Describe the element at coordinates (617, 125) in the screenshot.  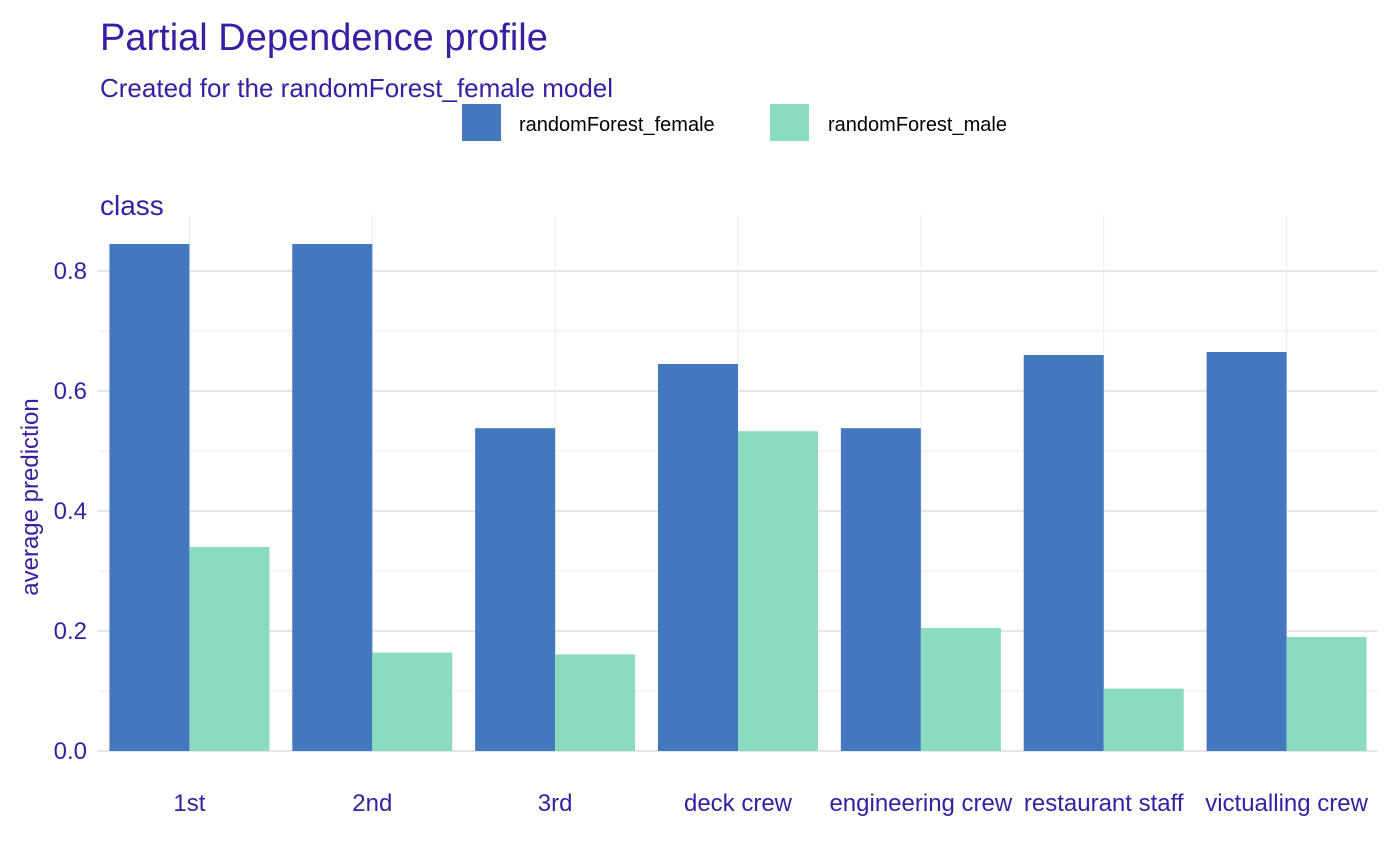
I see `legend-label-female: randomForest_female` at that location.